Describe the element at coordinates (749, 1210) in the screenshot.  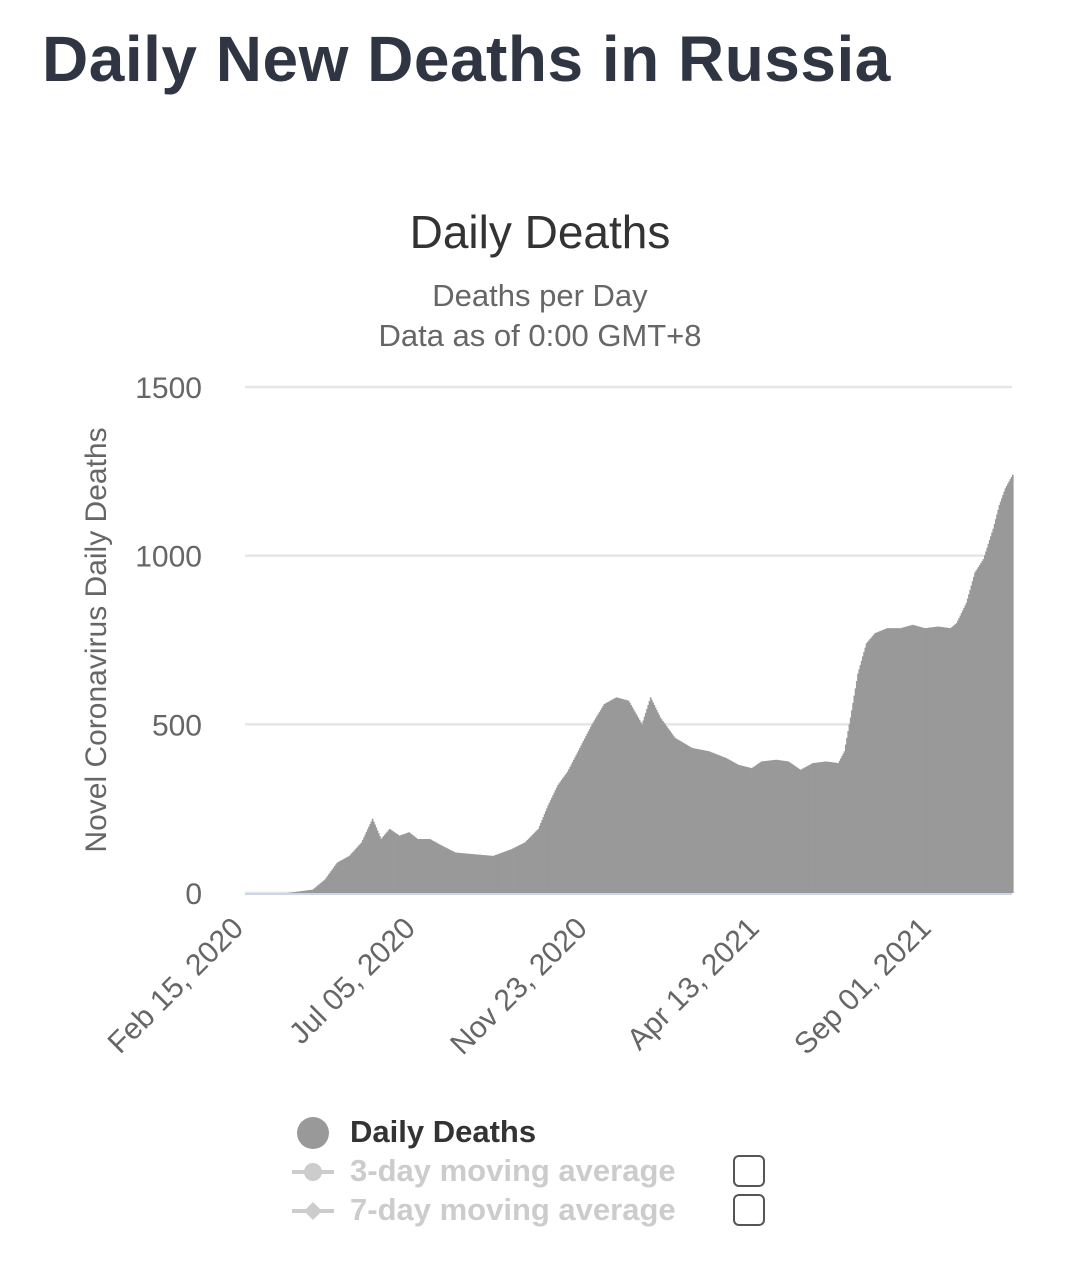
I see `checkbox-7-day` at that location.